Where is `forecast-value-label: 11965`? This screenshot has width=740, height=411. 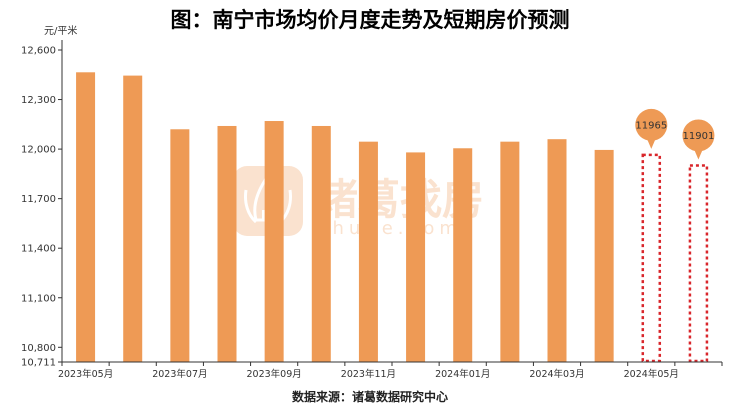
forecast-value-label: 11965 is located at coordinates (651, 125).